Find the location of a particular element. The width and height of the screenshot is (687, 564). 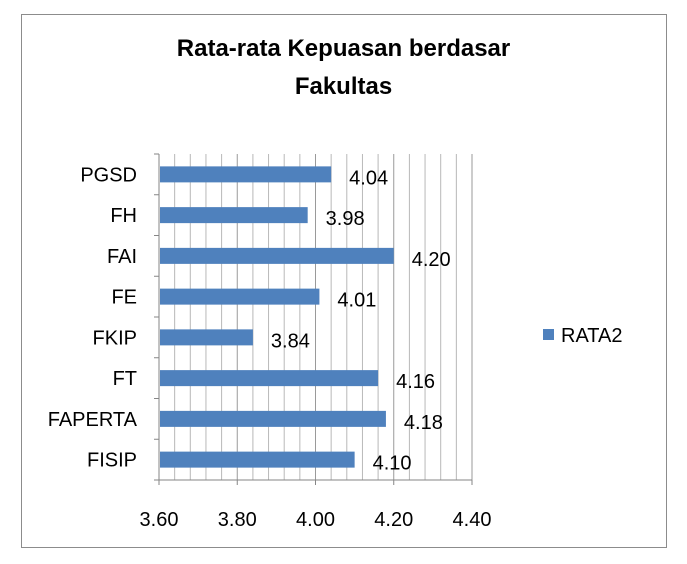

bar-fkip is located at coordinates (206, 337).